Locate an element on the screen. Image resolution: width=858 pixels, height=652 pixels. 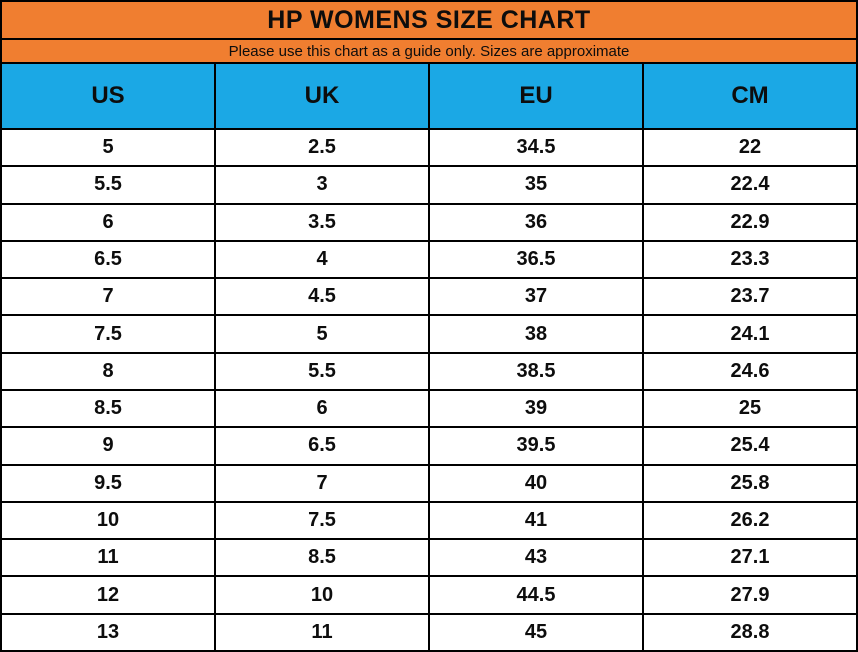
table-cell: 27.9 is located at coordinates (750, 595).